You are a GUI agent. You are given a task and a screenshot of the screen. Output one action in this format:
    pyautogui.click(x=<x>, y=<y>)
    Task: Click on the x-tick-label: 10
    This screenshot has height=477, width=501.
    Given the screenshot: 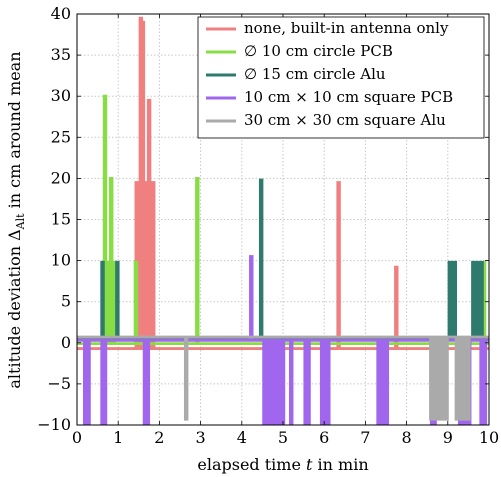 What is the action you would take?
    pyautogui.click(x=489, y=437)
    